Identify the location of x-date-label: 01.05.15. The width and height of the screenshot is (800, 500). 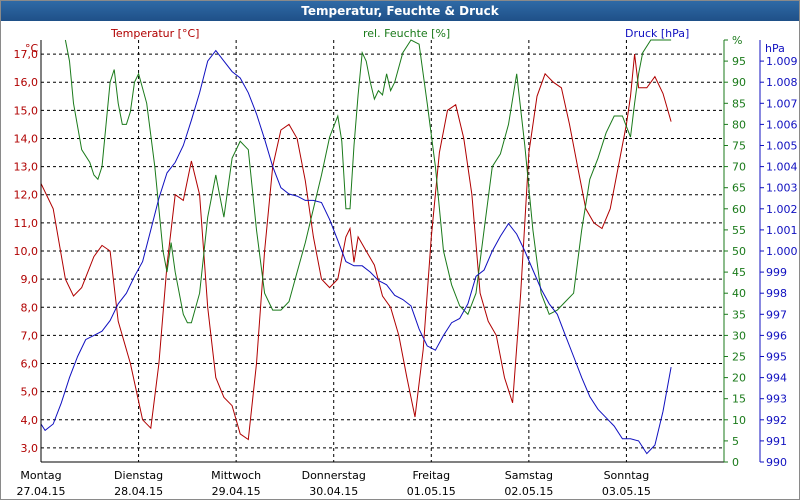
(431, 491).